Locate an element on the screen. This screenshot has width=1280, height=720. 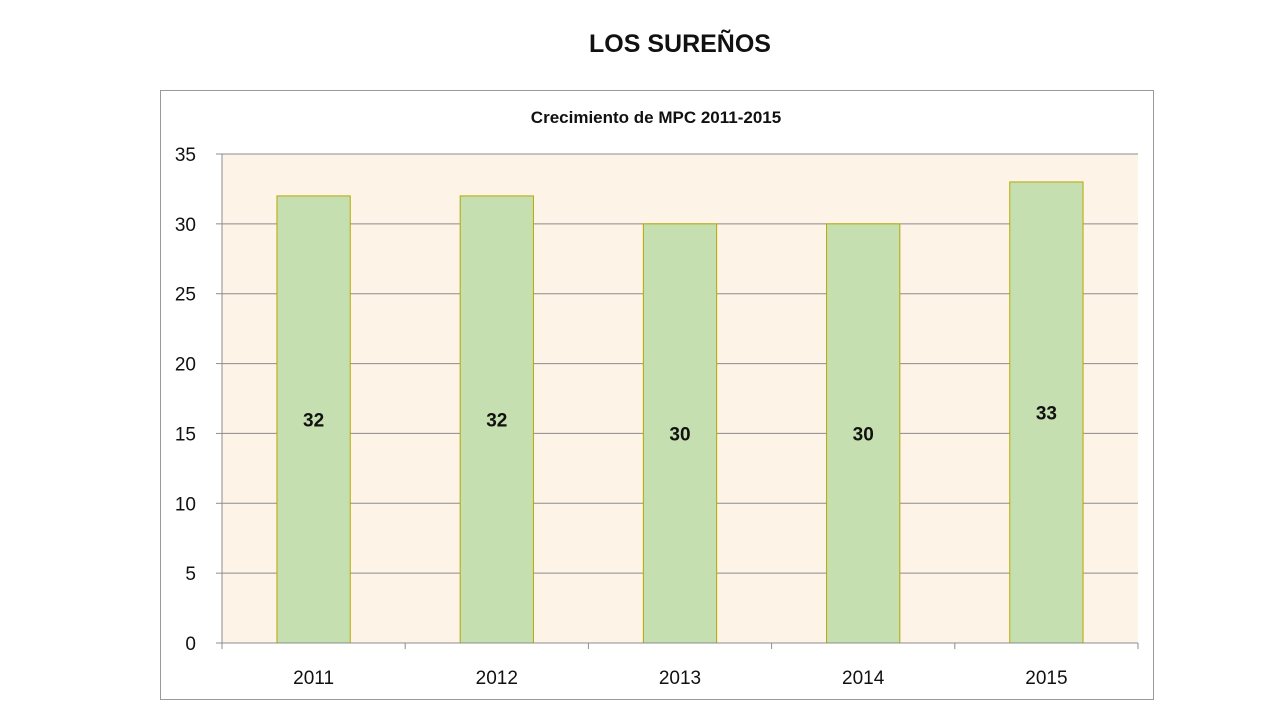
bar-2011 is located at coordinates (313, 419).